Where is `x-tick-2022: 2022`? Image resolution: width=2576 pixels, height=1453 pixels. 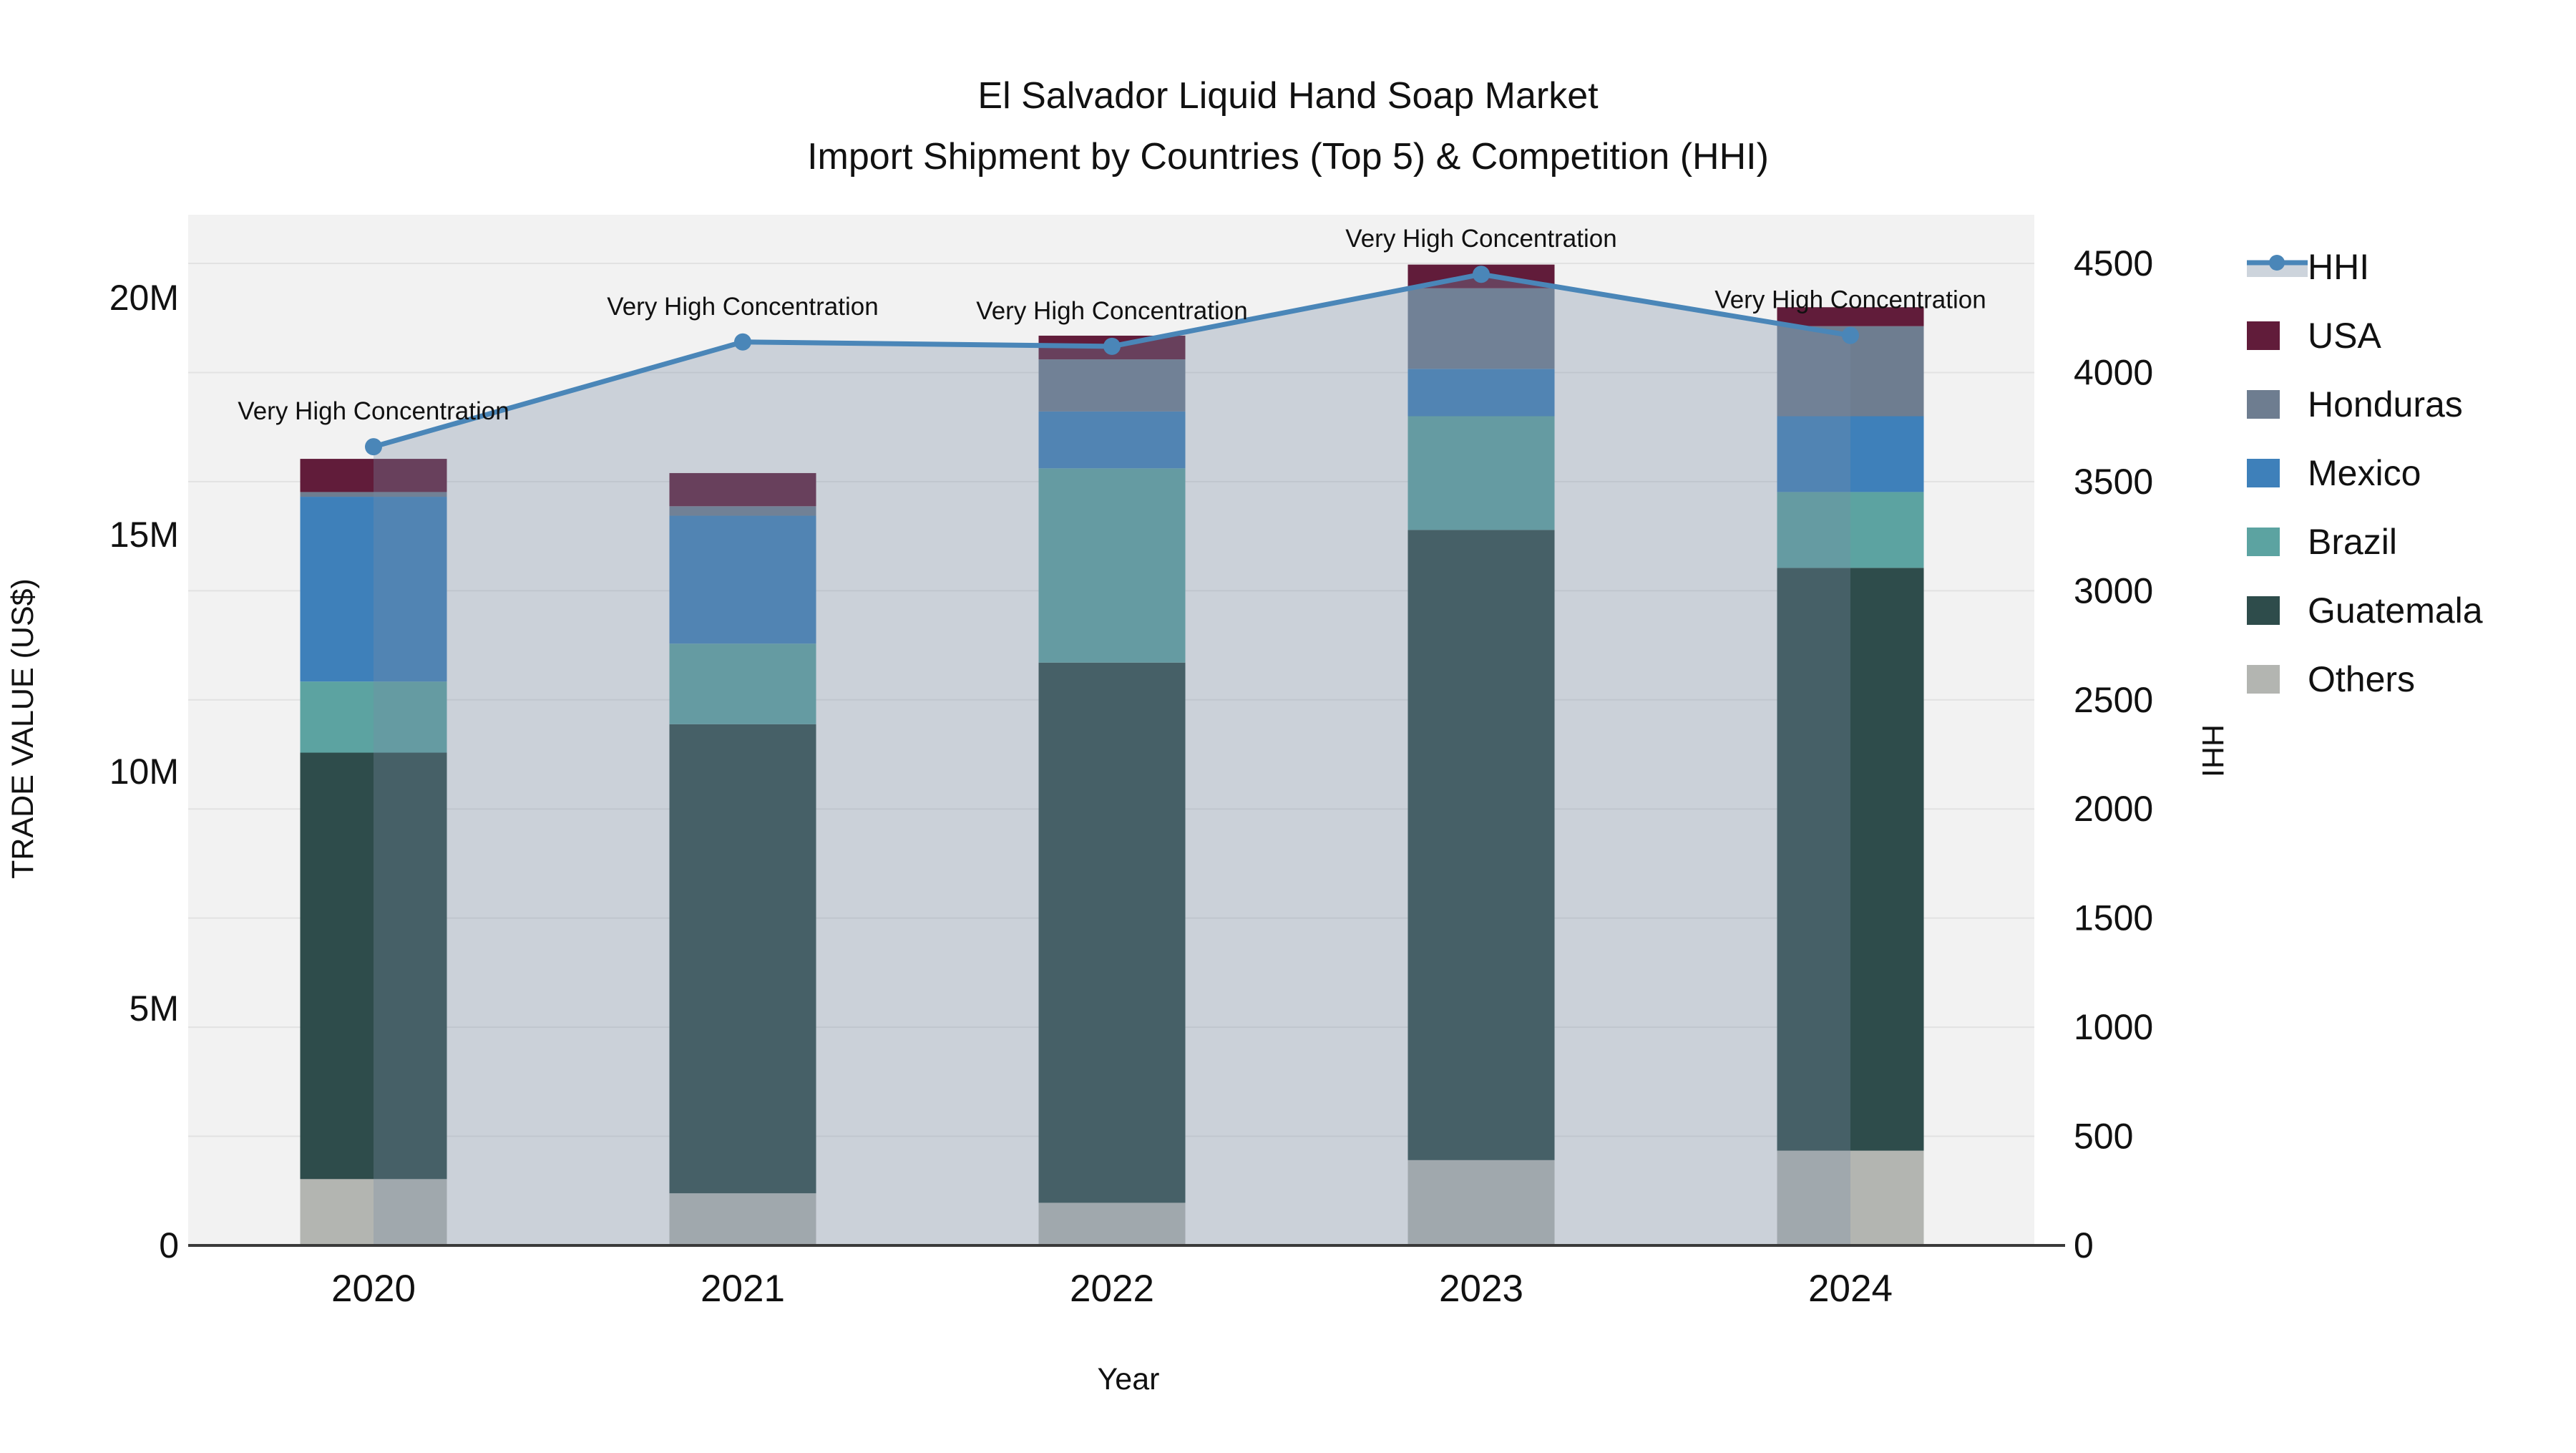 x-tick-2022: 2022 is located at coordinates (1112, 1289).